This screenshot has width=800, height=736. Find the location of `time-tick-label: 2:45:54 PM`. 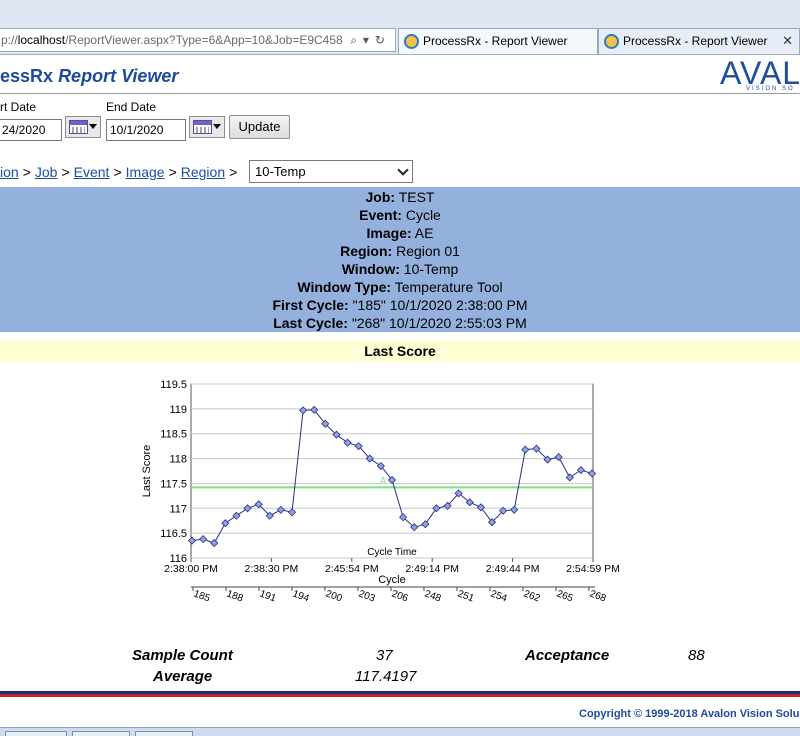

time-tick-label: 2:45:54 PM is located at coordinates (352, 569).